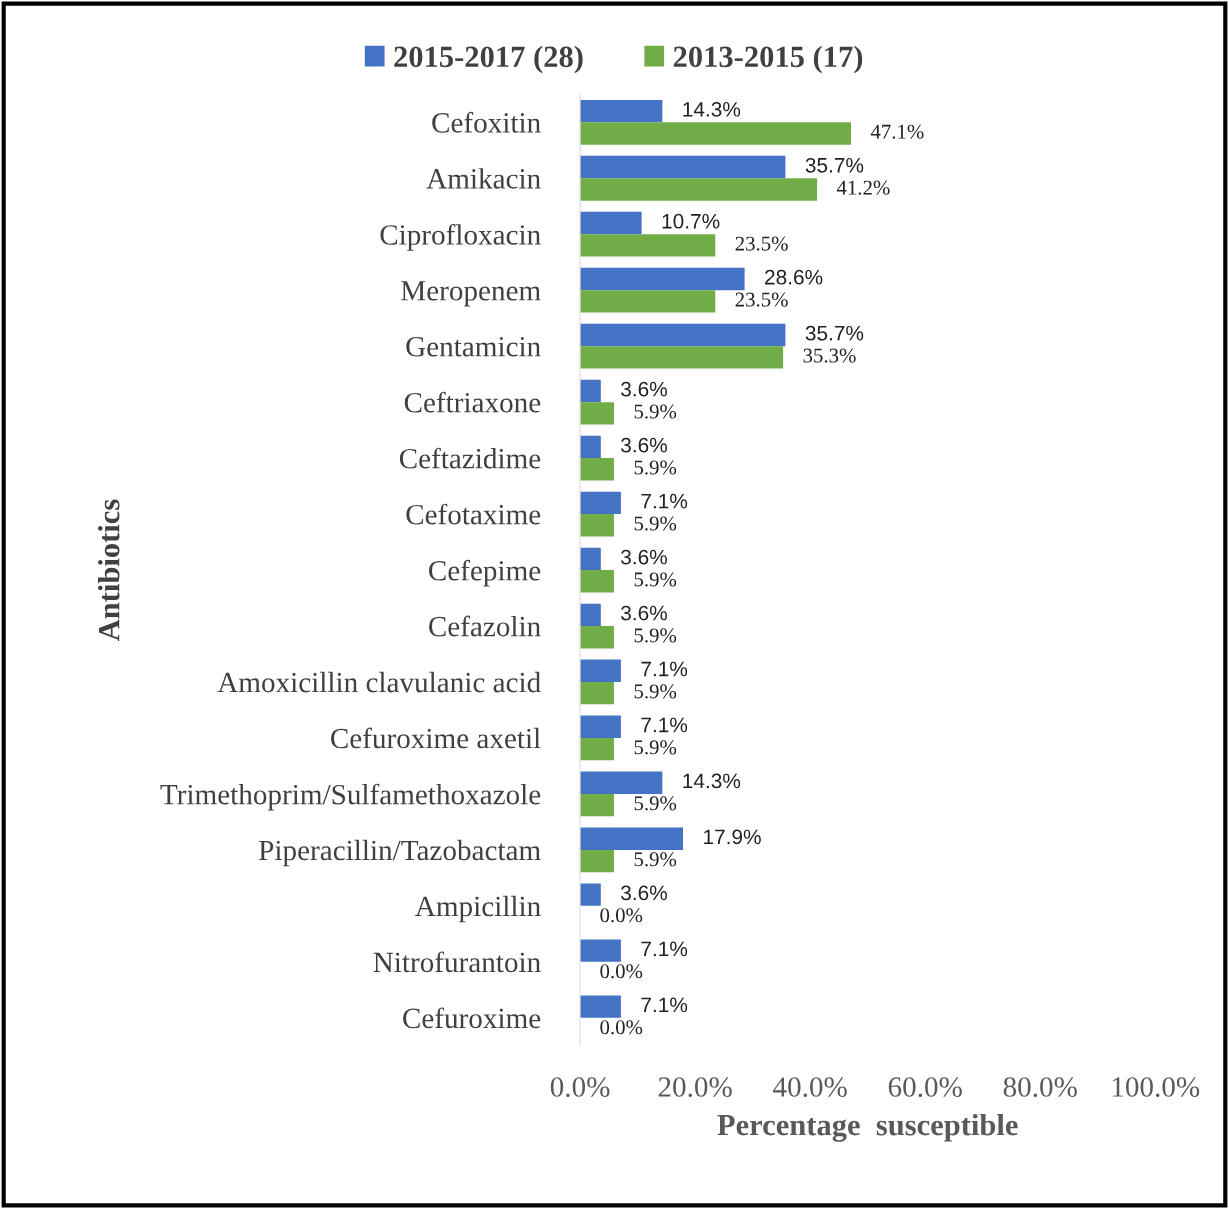  What do you see at coordinates (473, 514) in the screenshot?
I see `y-tick-label: Cefotaxime` at bounding box center [473, 514].